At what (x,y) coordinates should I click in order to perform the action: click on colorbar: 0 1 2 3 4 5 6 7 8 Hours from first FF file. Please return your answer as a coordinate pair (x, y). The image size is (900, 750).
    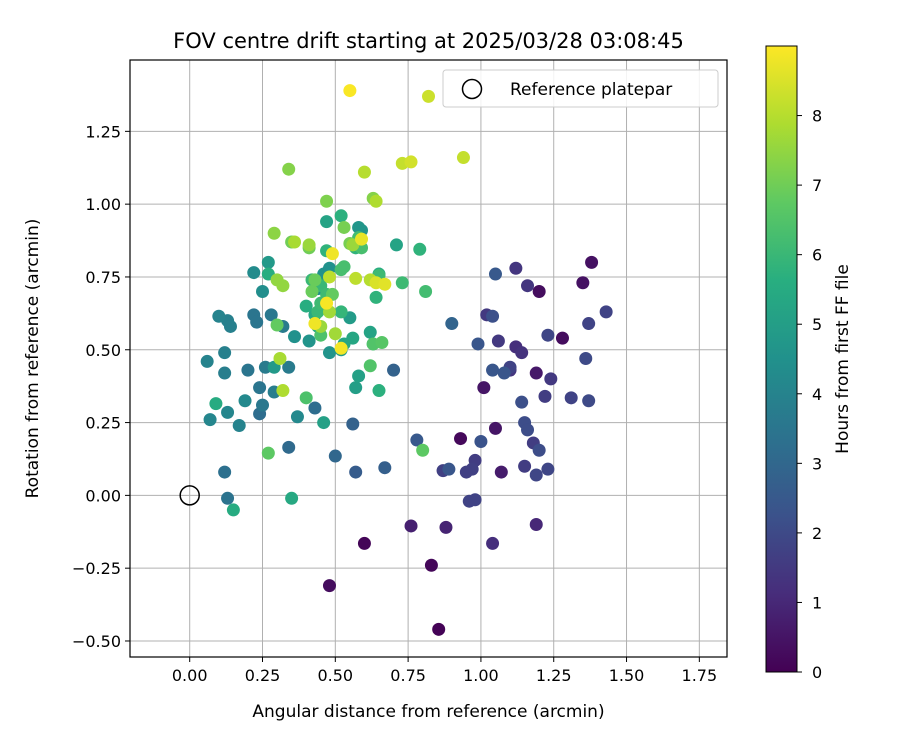
    Looking at the image, I should click on (809, 363).